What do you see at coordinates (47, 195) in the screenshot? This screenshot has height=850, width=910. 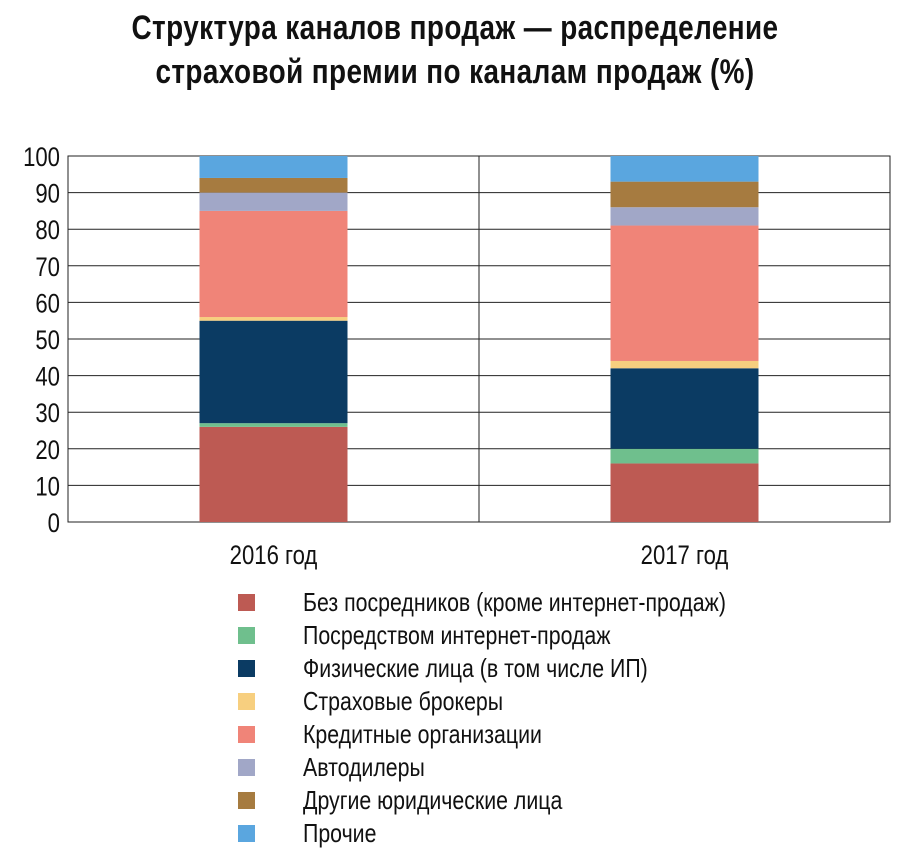 I see `y-tick-label: 90` at bounding box center [47, 195].